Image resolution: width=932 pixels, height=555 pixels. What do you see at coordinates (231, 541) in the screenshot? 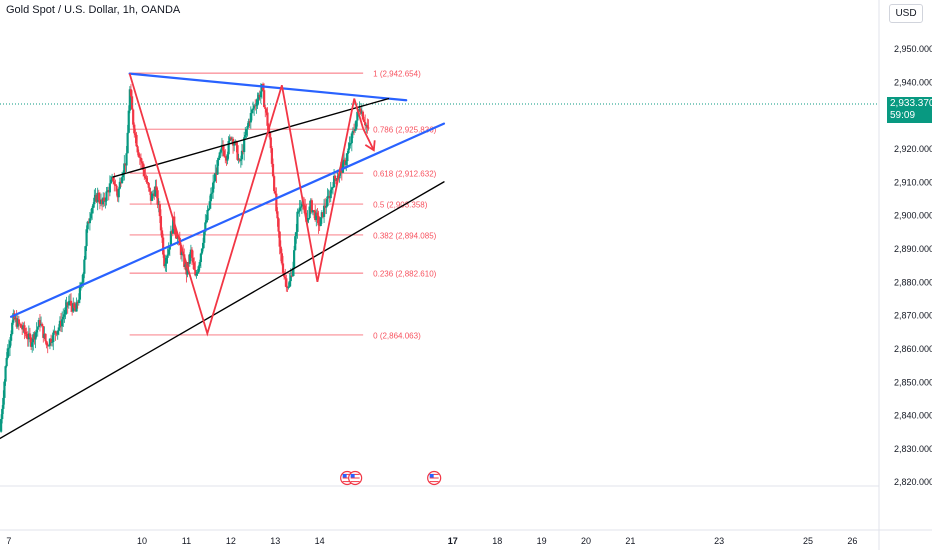
I see `x-tick-label: 12` at bounding box center [231, 541].